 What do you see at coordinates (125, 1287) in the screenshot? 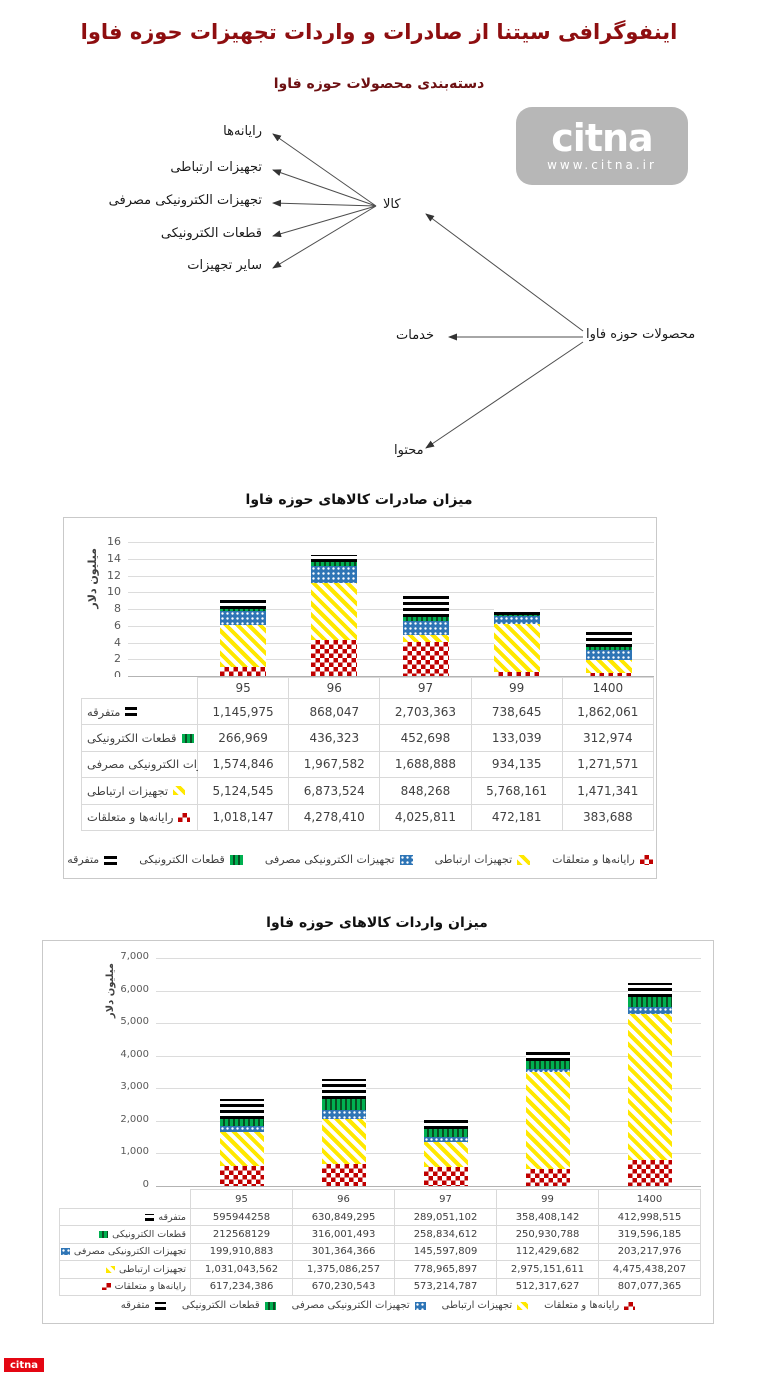
I see `table-label-cell: رایانه‌ها و متعلقات` at bounding box center [125, 1287].